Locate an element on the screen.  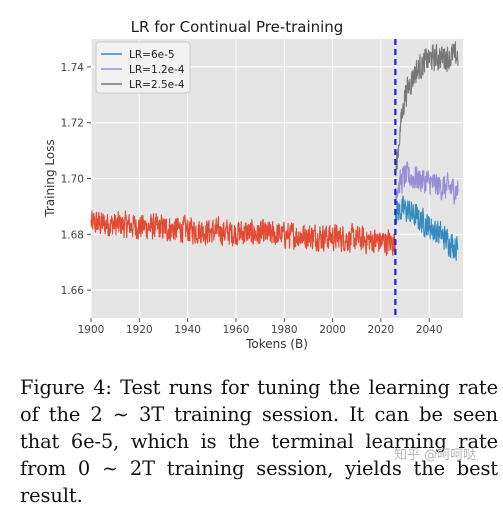
x-tick-label: 1940 is located at coordinates (187, 330).